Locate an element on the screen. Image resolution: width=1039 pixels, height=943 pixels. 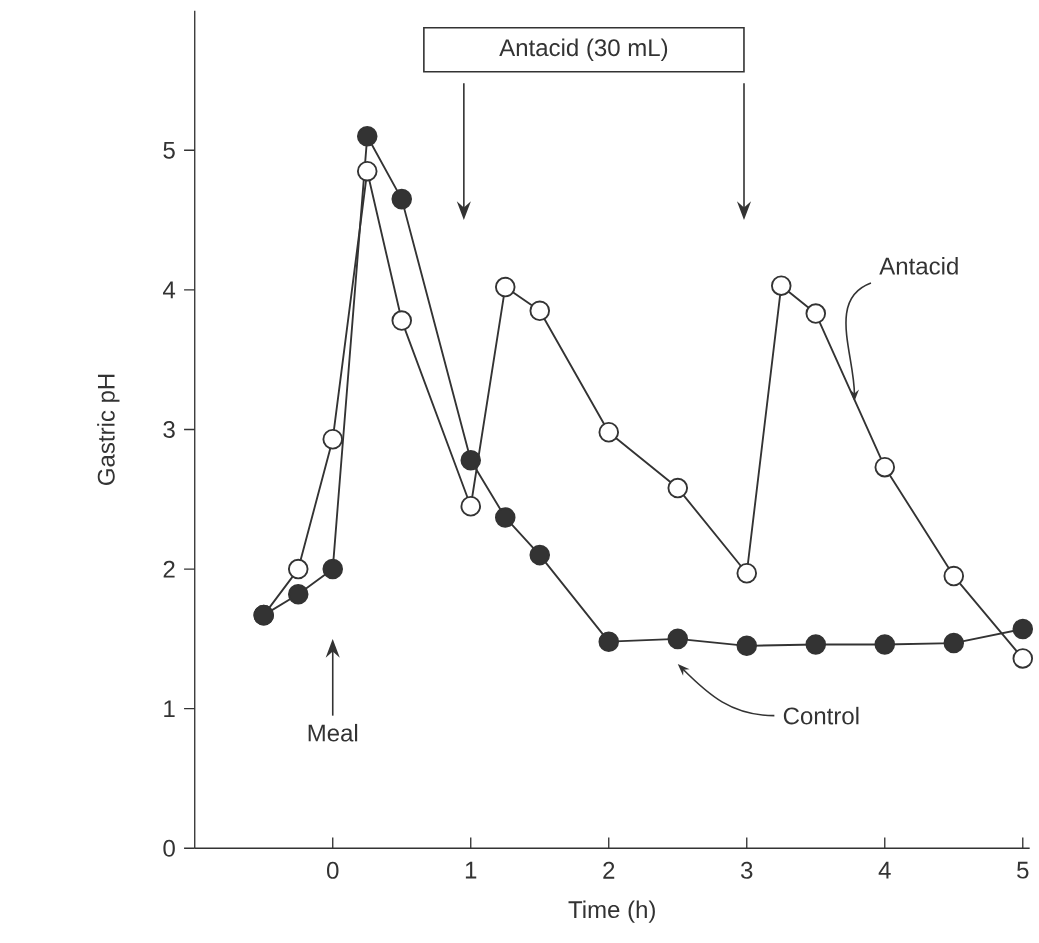
y-tick-label: 0 is located at coordinates (169, 848).